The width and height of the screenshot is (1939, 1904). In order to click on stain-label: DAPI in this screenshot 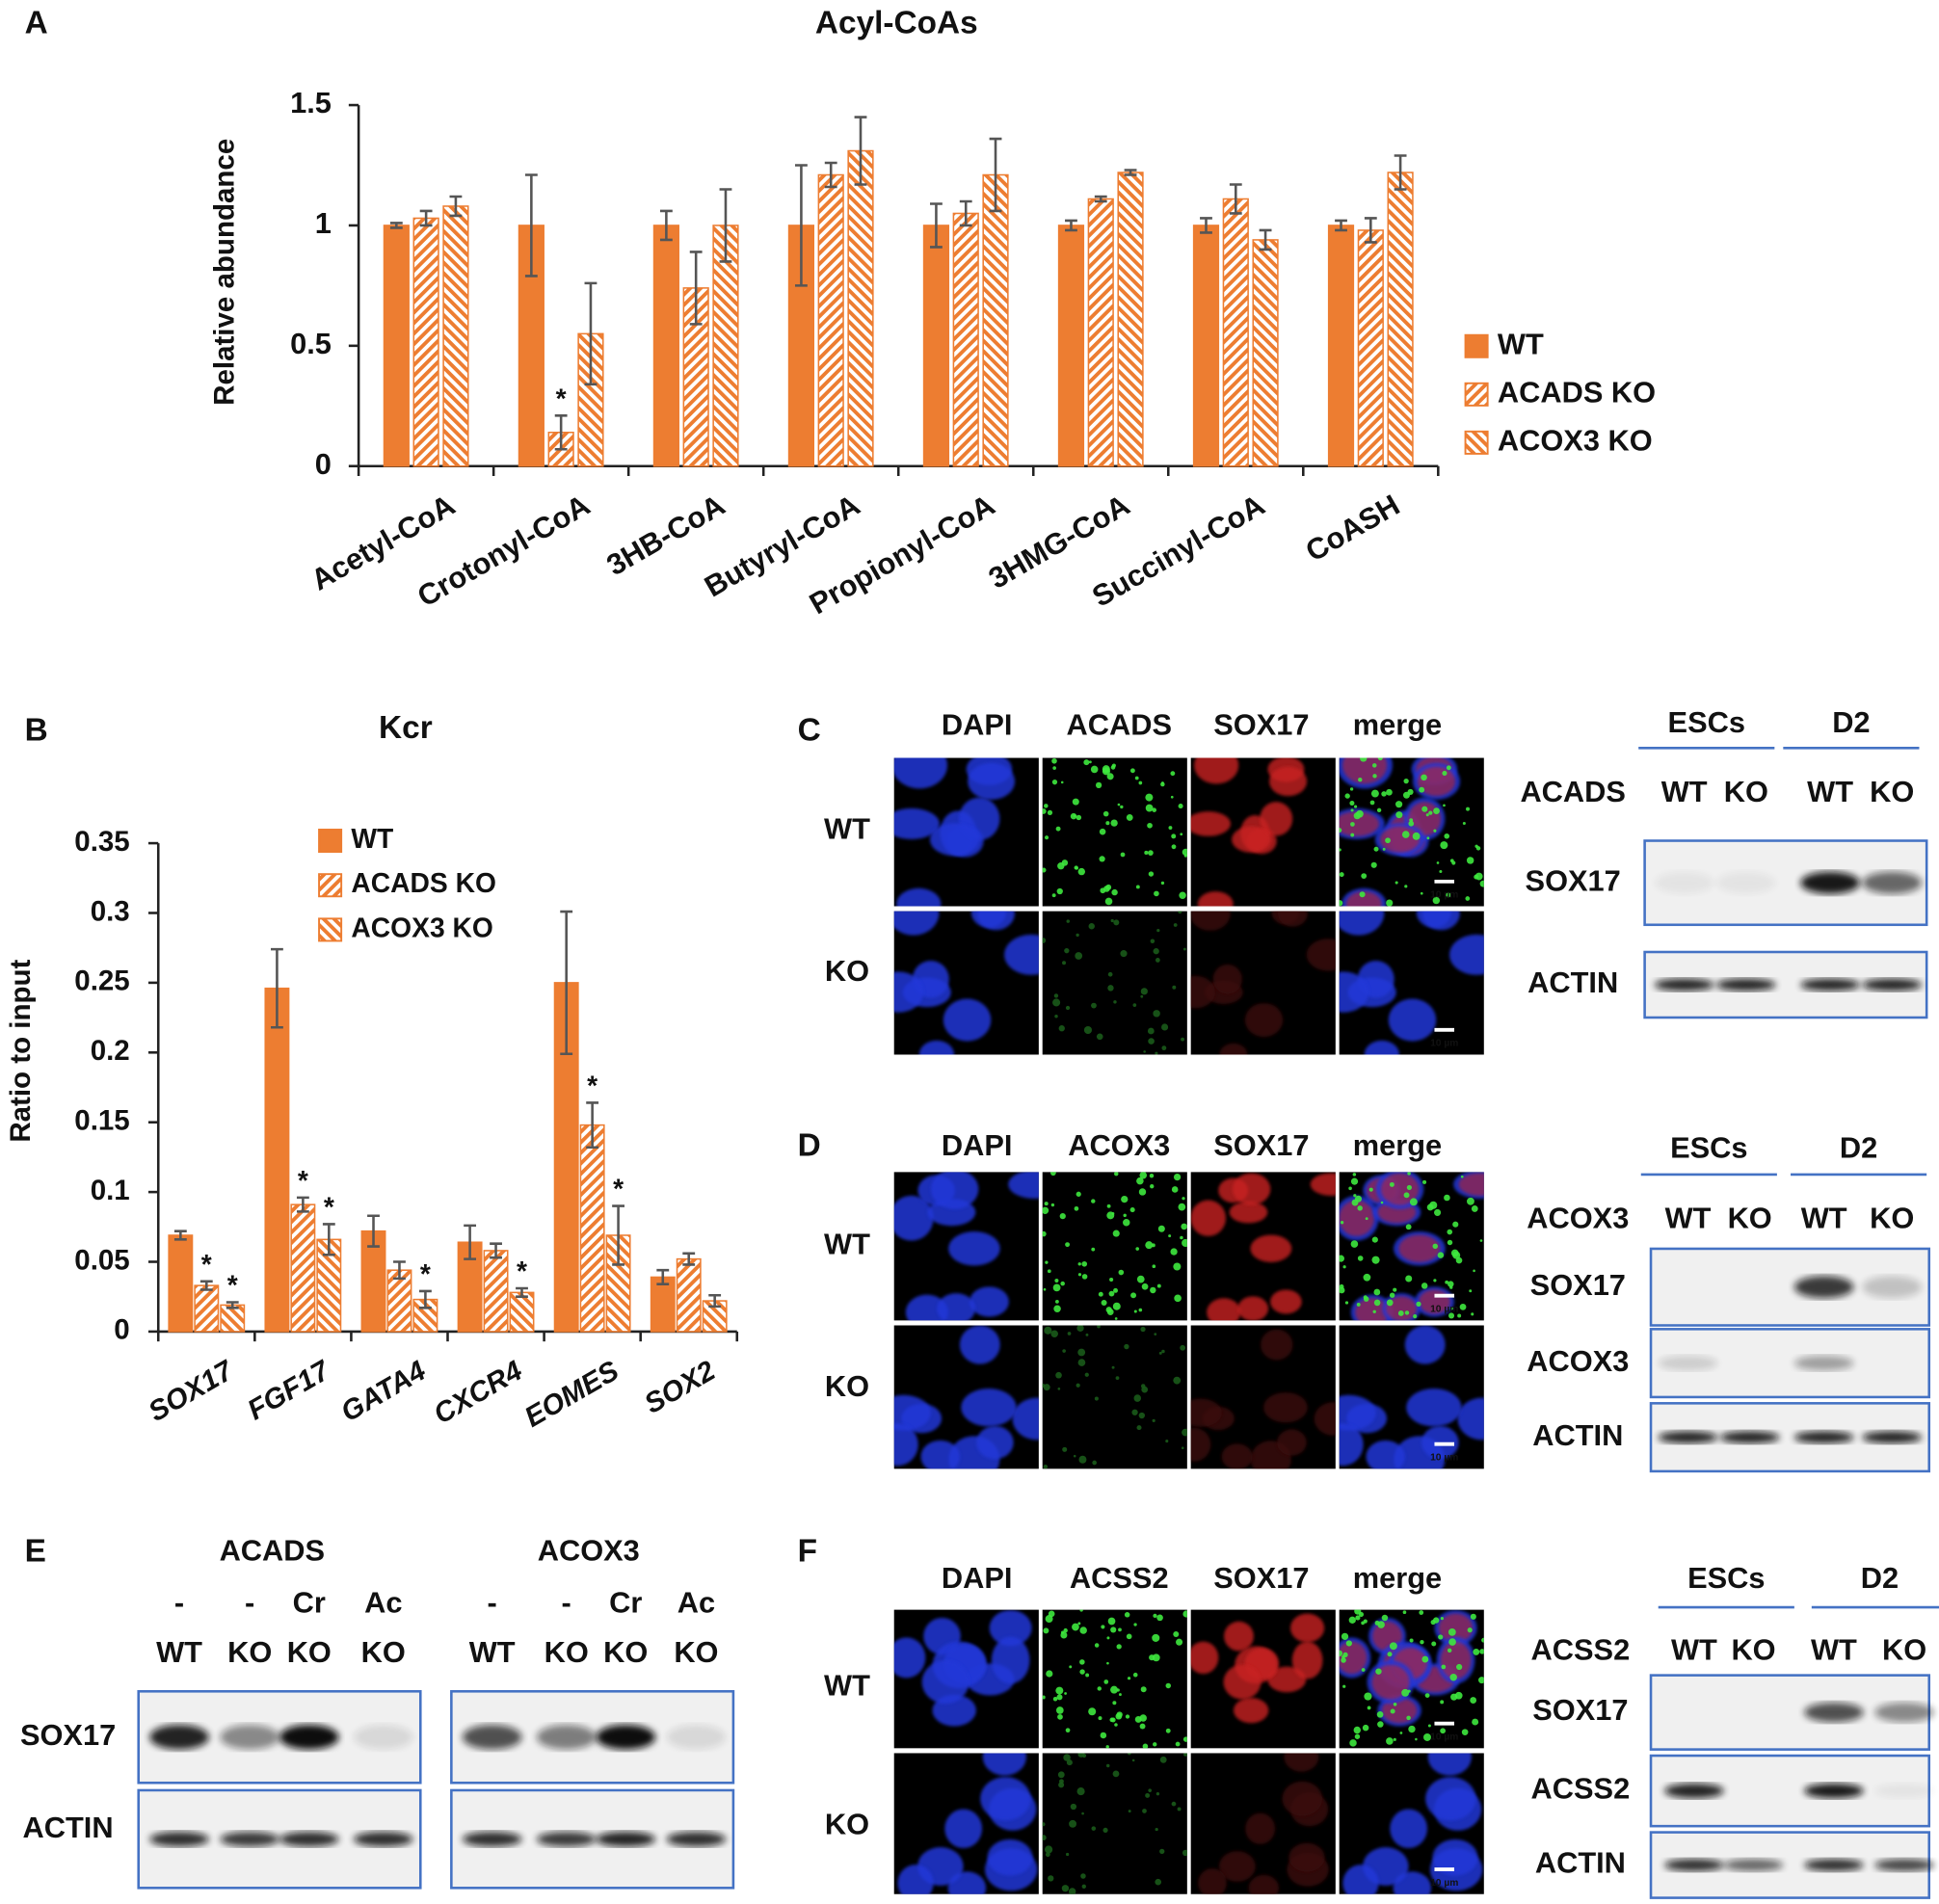, I will do `click(977, 1578)`.